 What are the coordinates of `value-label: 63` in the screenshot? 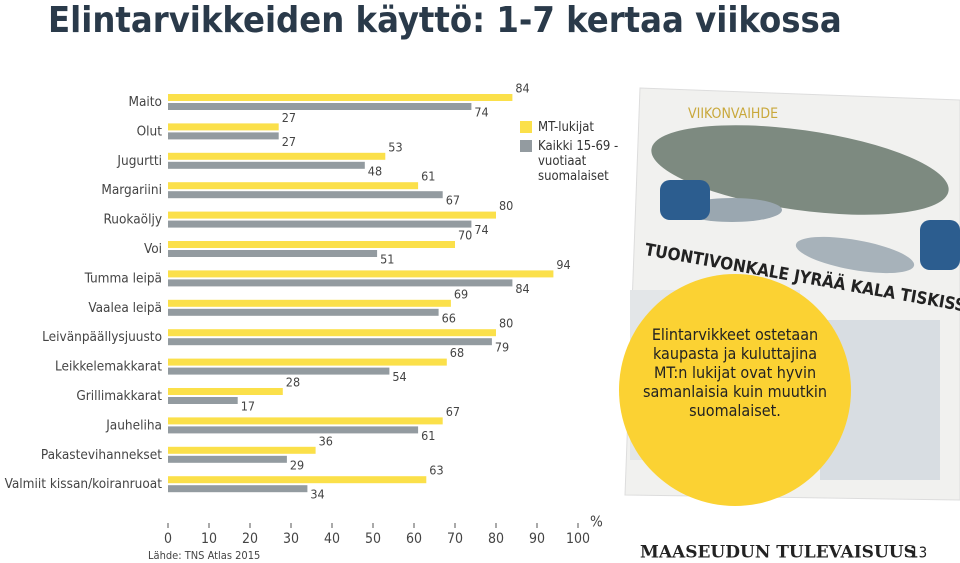 It's located at (436, 470).